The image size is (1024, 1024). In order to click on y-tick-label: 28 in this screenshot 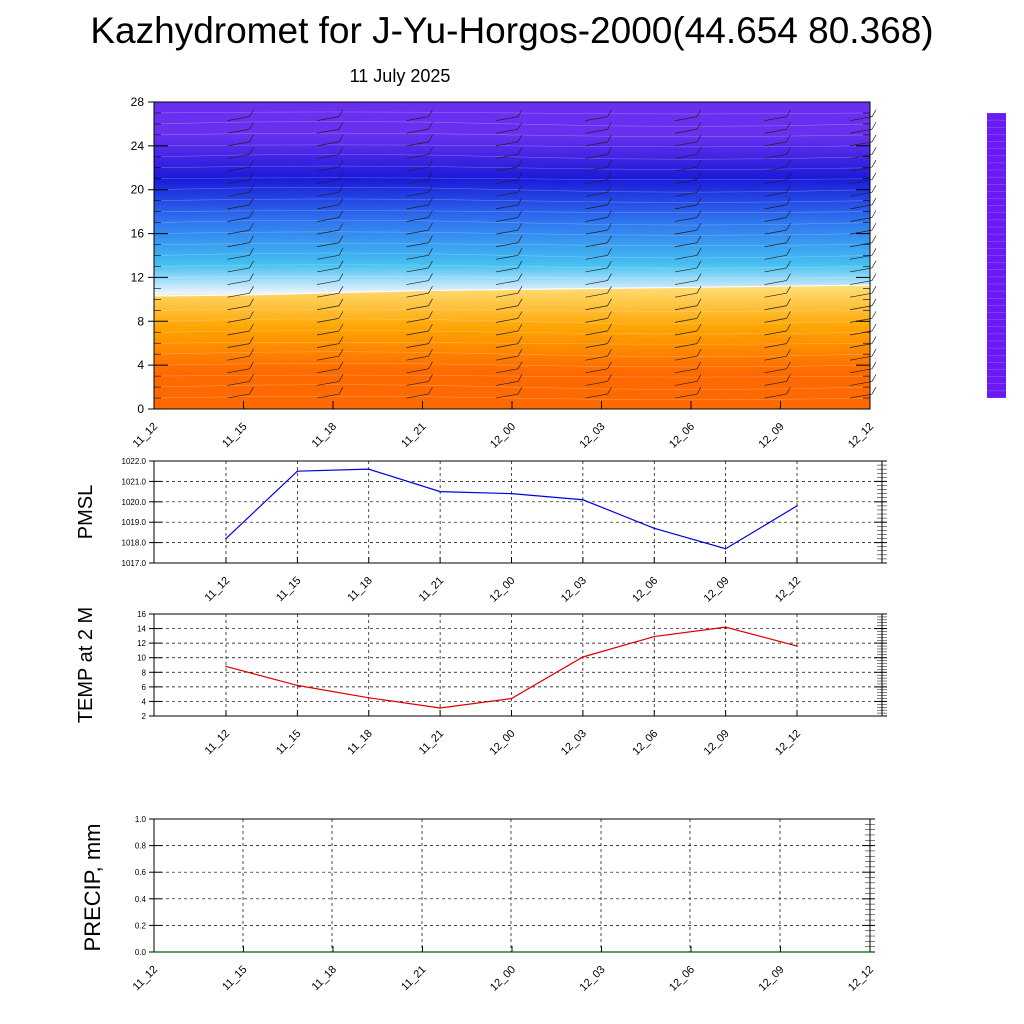, I will do `click(138, 102)`.